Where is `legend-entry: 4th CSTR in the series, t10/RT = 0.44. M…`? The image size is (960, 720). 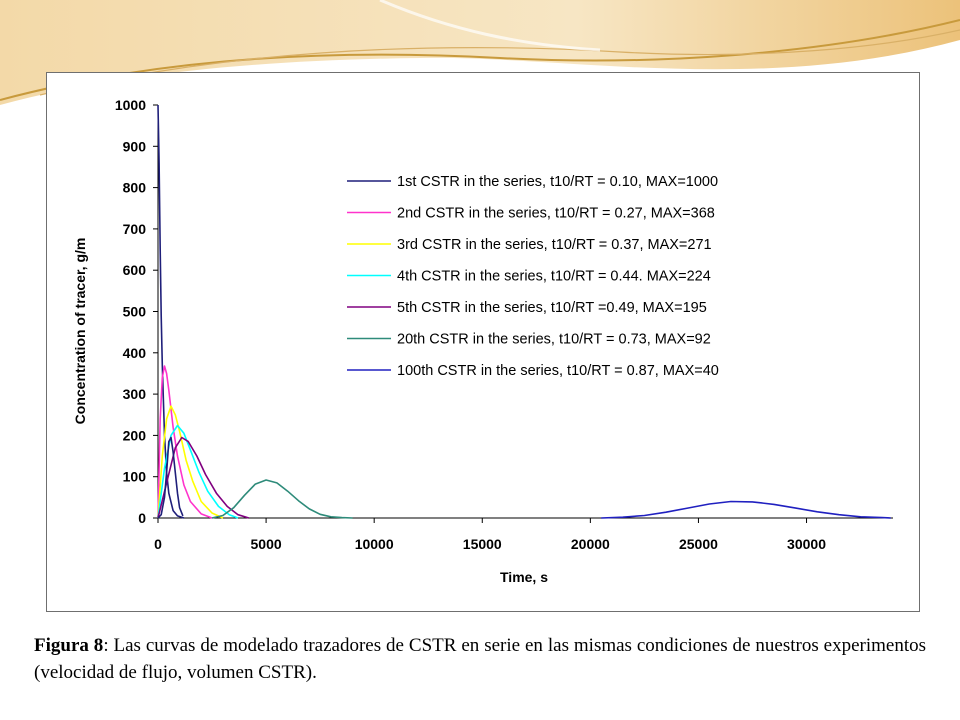 legend-entry: 4th CSTR in the series, t10/RT = 0.44. M… is located at coordinates (554, 277).